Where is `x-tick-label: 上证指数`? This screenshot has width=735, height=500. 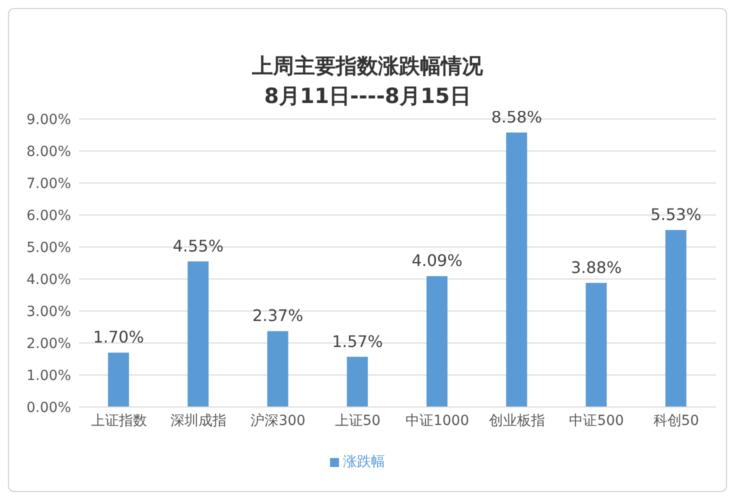 x-tick-label: 上证指数 is located at coordinates (118, 420).